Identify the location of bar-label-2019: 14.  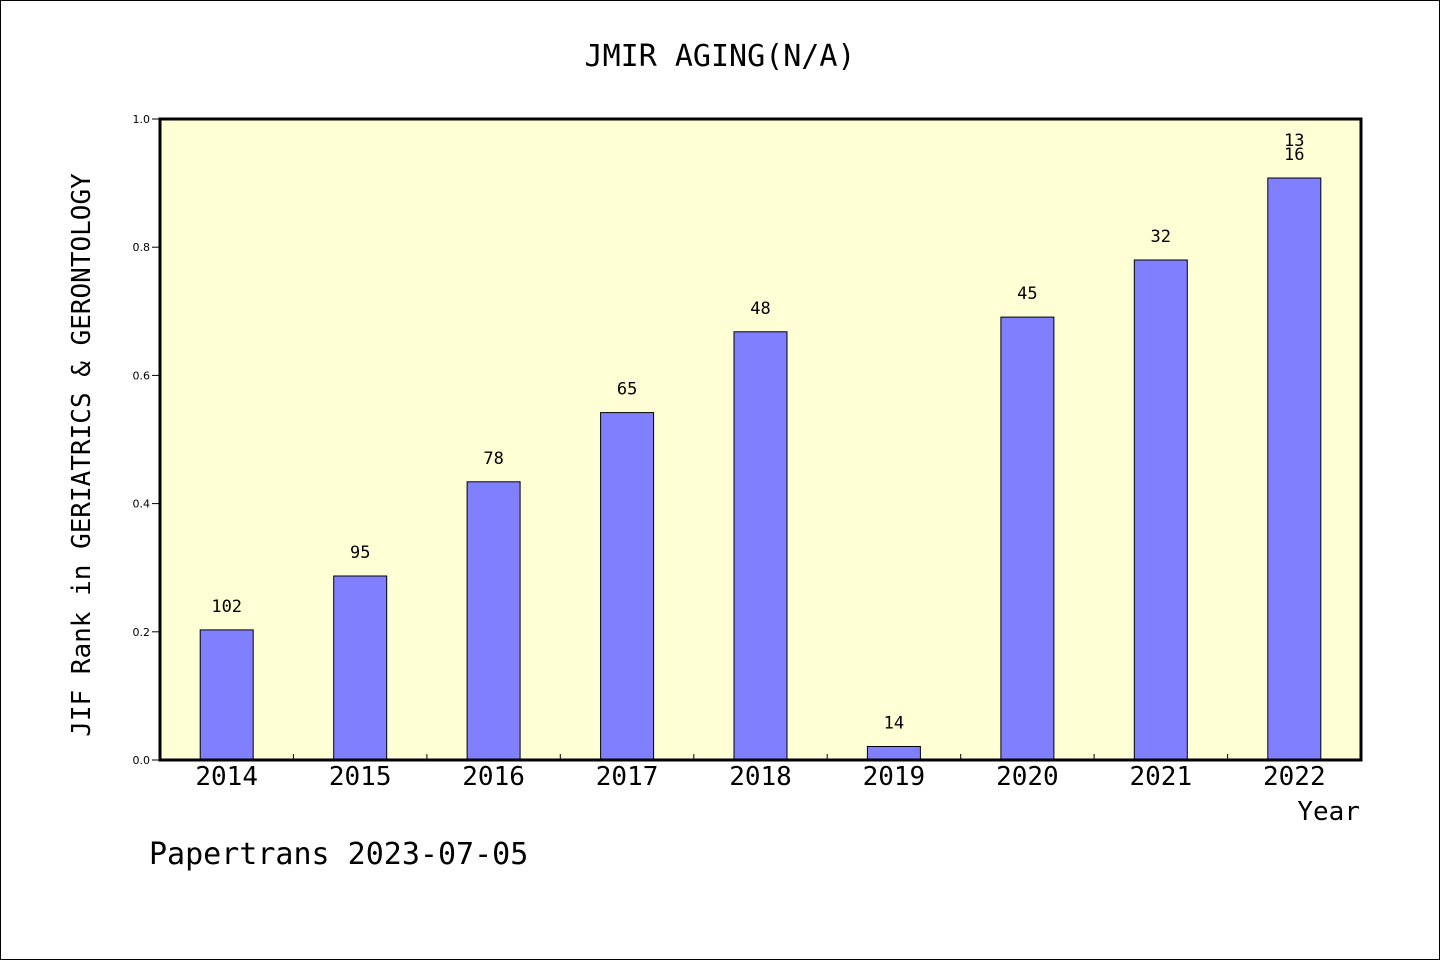
(894, 724).